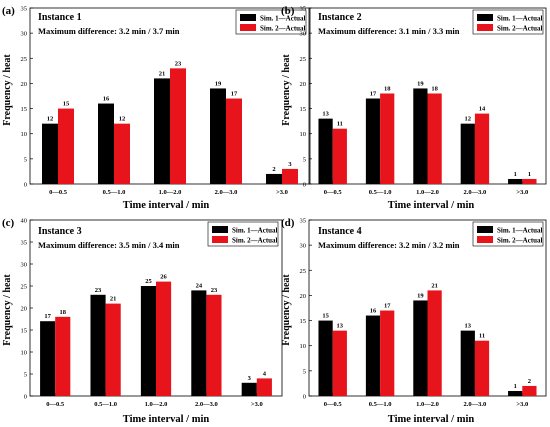 This screenshot has width=550, height=427. I want to click on data-label-sim1: 15, so click(325, 316).